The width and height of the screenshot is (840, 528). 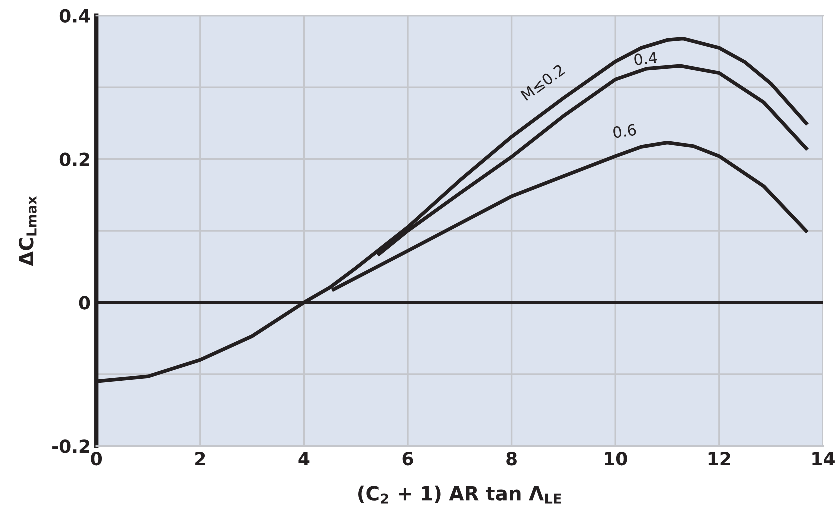 What do you see at coordinates (84, 303) in the screenshot?
I see `y-tick-label: 0` at bounding box center [84, 303].